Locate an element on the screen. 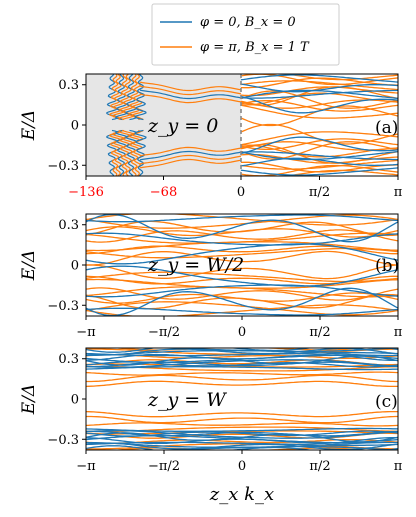 Image resolution: width=416 pixels, height=517 pixels. legend-label-orange: φ = π, B_x = 1 T is located at coordinates (255, 47).